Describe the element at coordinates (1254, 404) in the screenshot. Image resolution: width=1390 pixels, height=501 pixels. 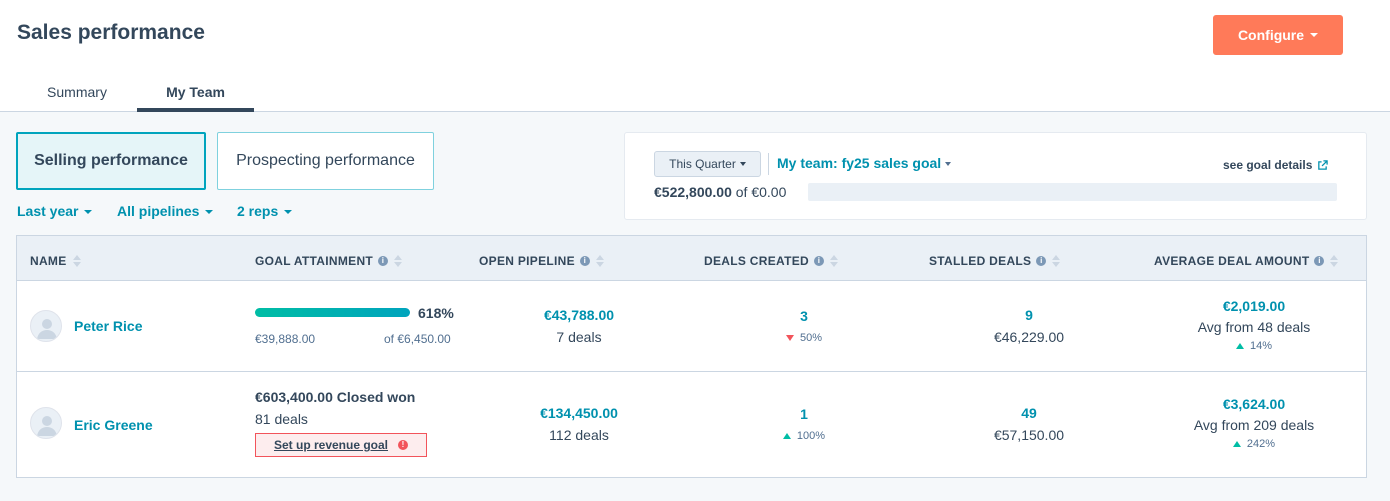
I see `average-deal-amount: €3,624.00` at that location.